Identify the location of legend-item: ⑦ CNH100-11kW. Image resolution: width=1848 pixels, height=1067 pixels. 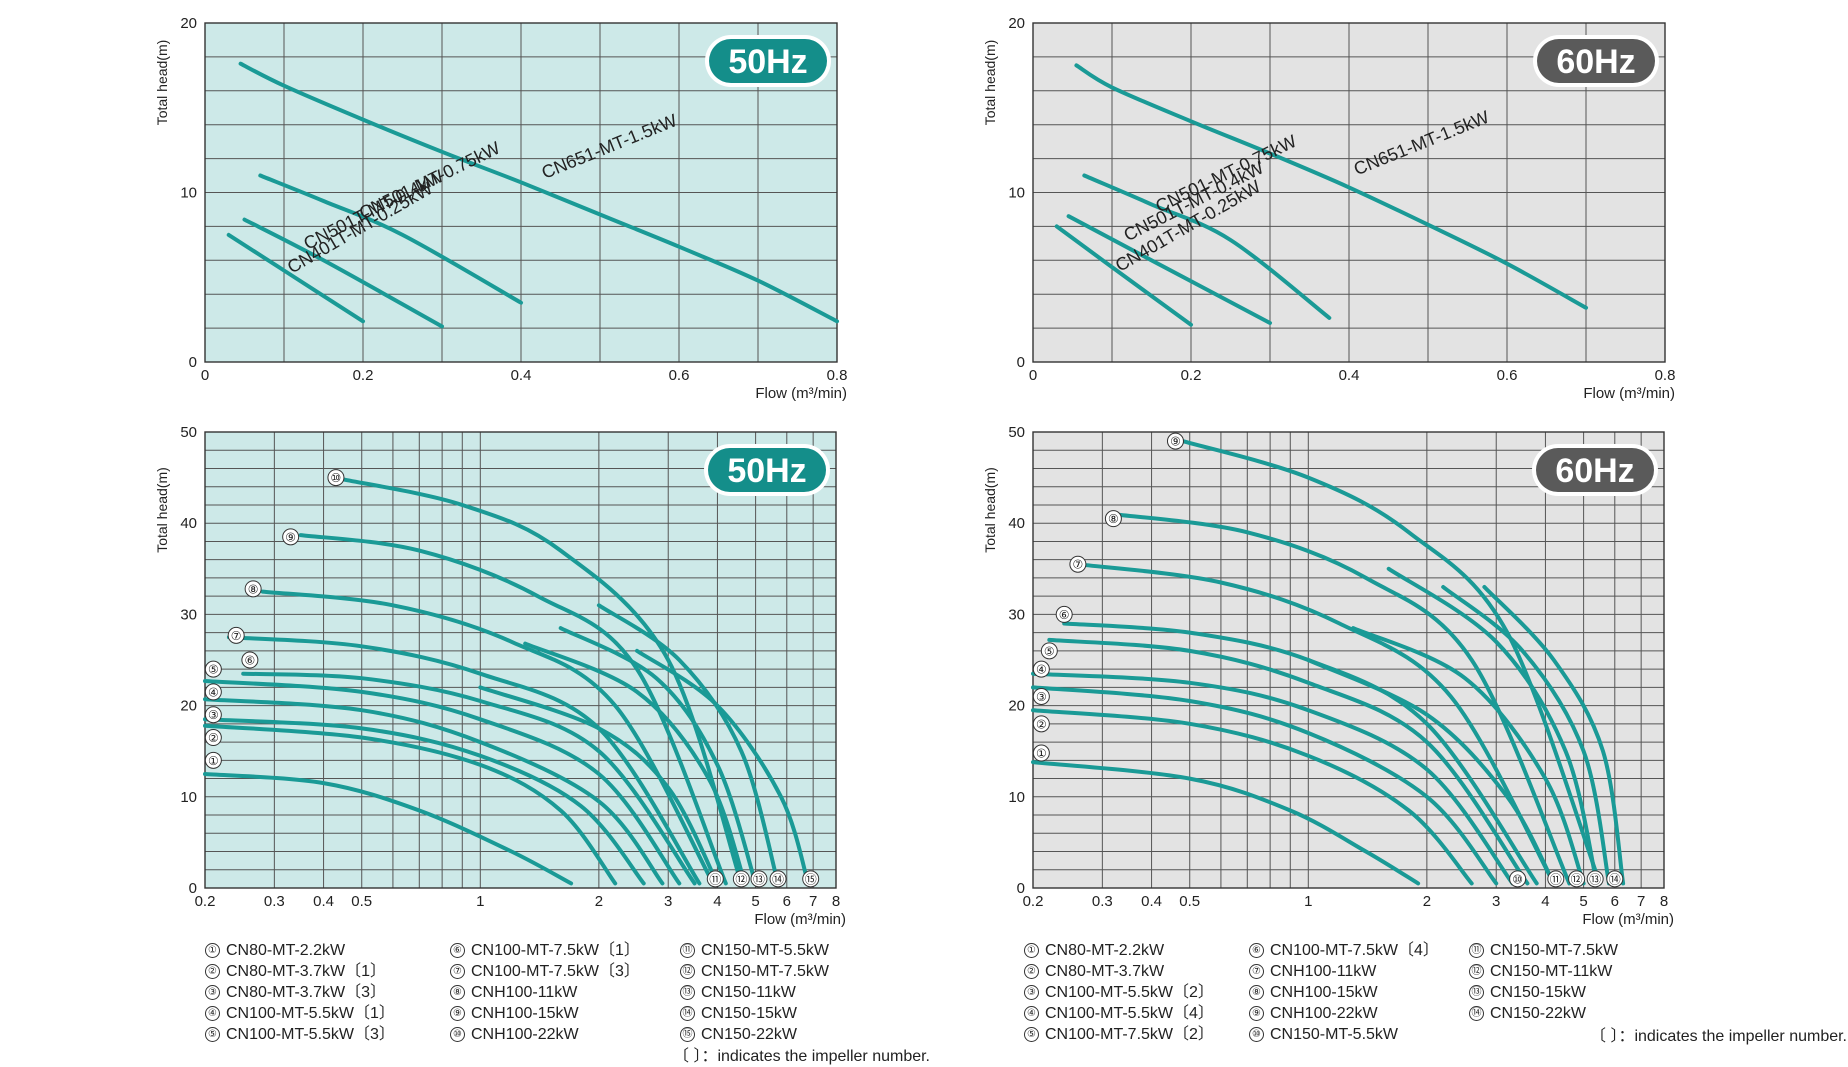
(1344, 971).